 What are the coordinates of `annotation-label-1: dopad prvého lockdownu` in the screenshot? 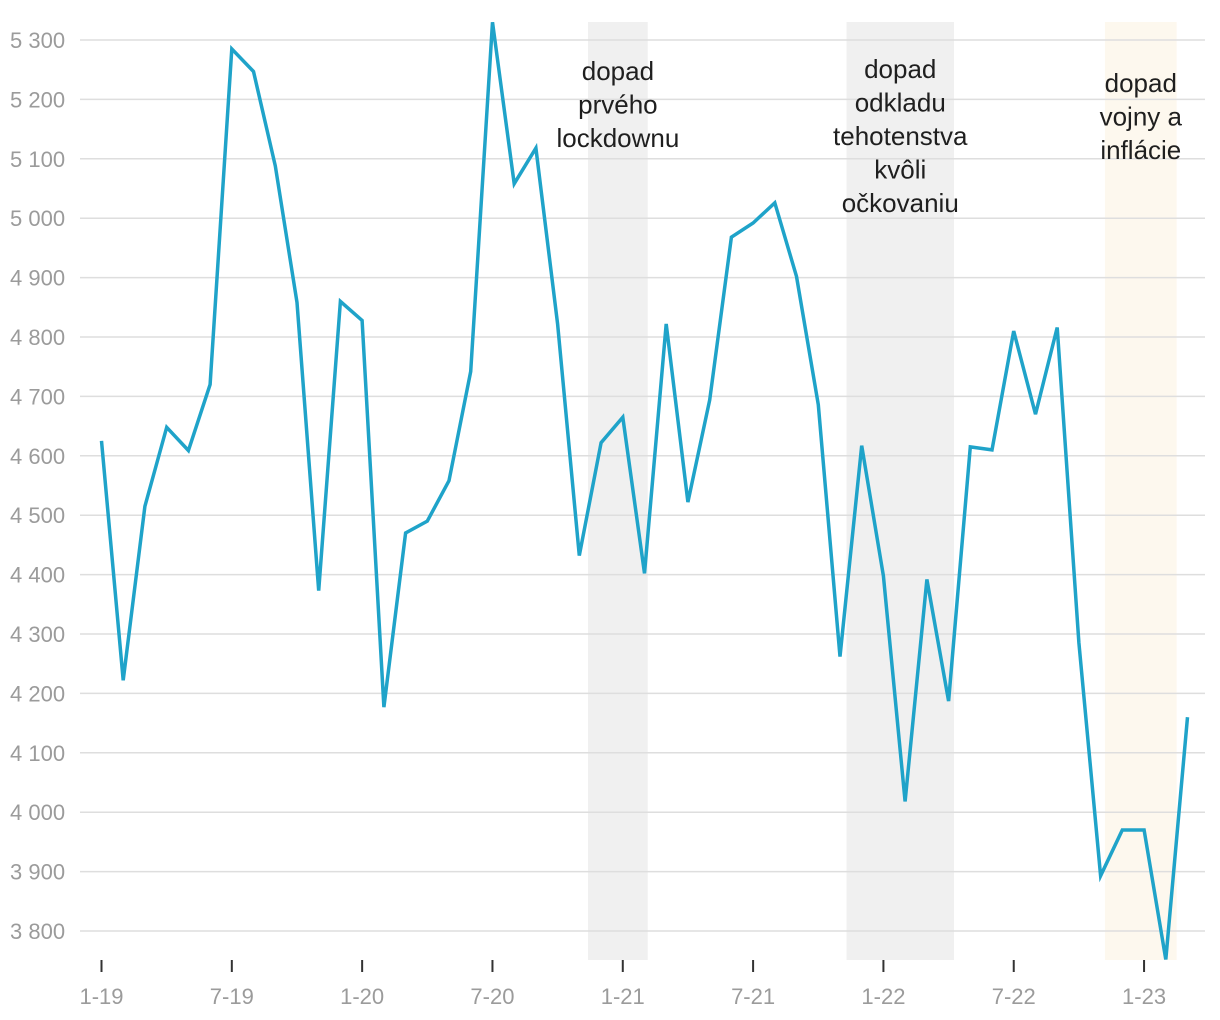 It's located at (617, 104).